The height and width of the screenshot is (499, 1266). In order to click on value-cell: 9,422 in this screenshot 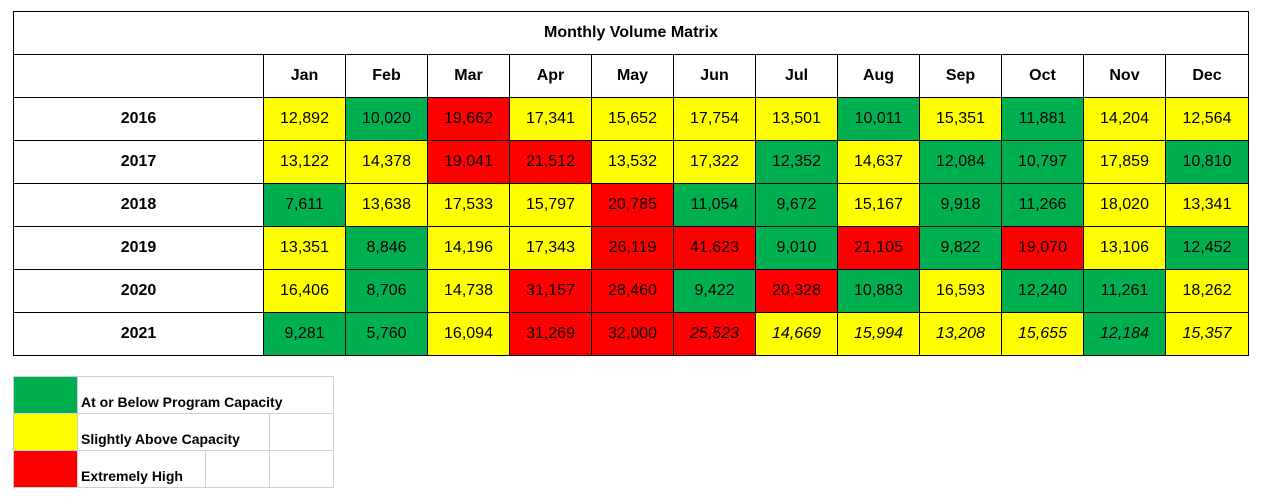, I will do `click(714, 291)`.